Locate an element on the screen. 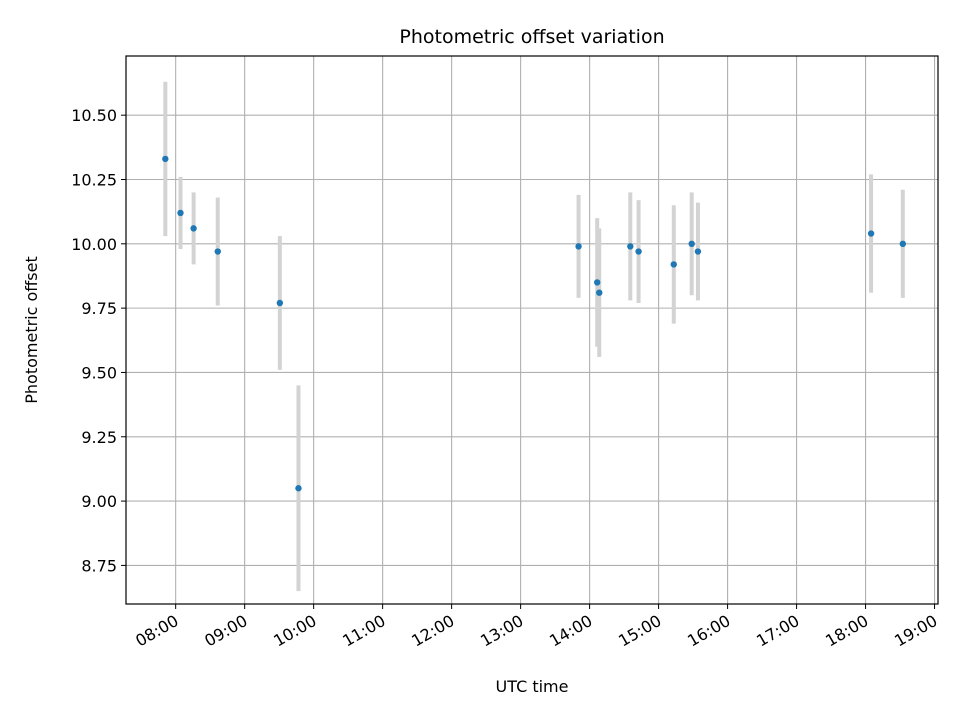 This screenshot has height=720, width=960. y-axis-label: Photometric offset is located at coordinates (31, 330).